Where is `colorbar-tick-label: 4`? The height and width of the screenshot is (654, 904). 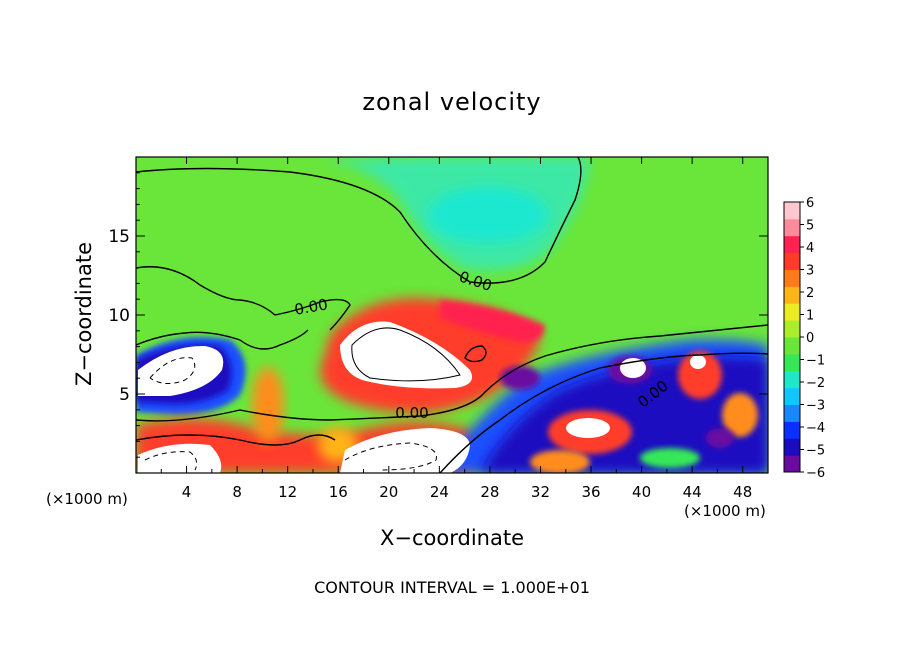
colorbar-tick-label: 4 is located at coordinates (810, 248).